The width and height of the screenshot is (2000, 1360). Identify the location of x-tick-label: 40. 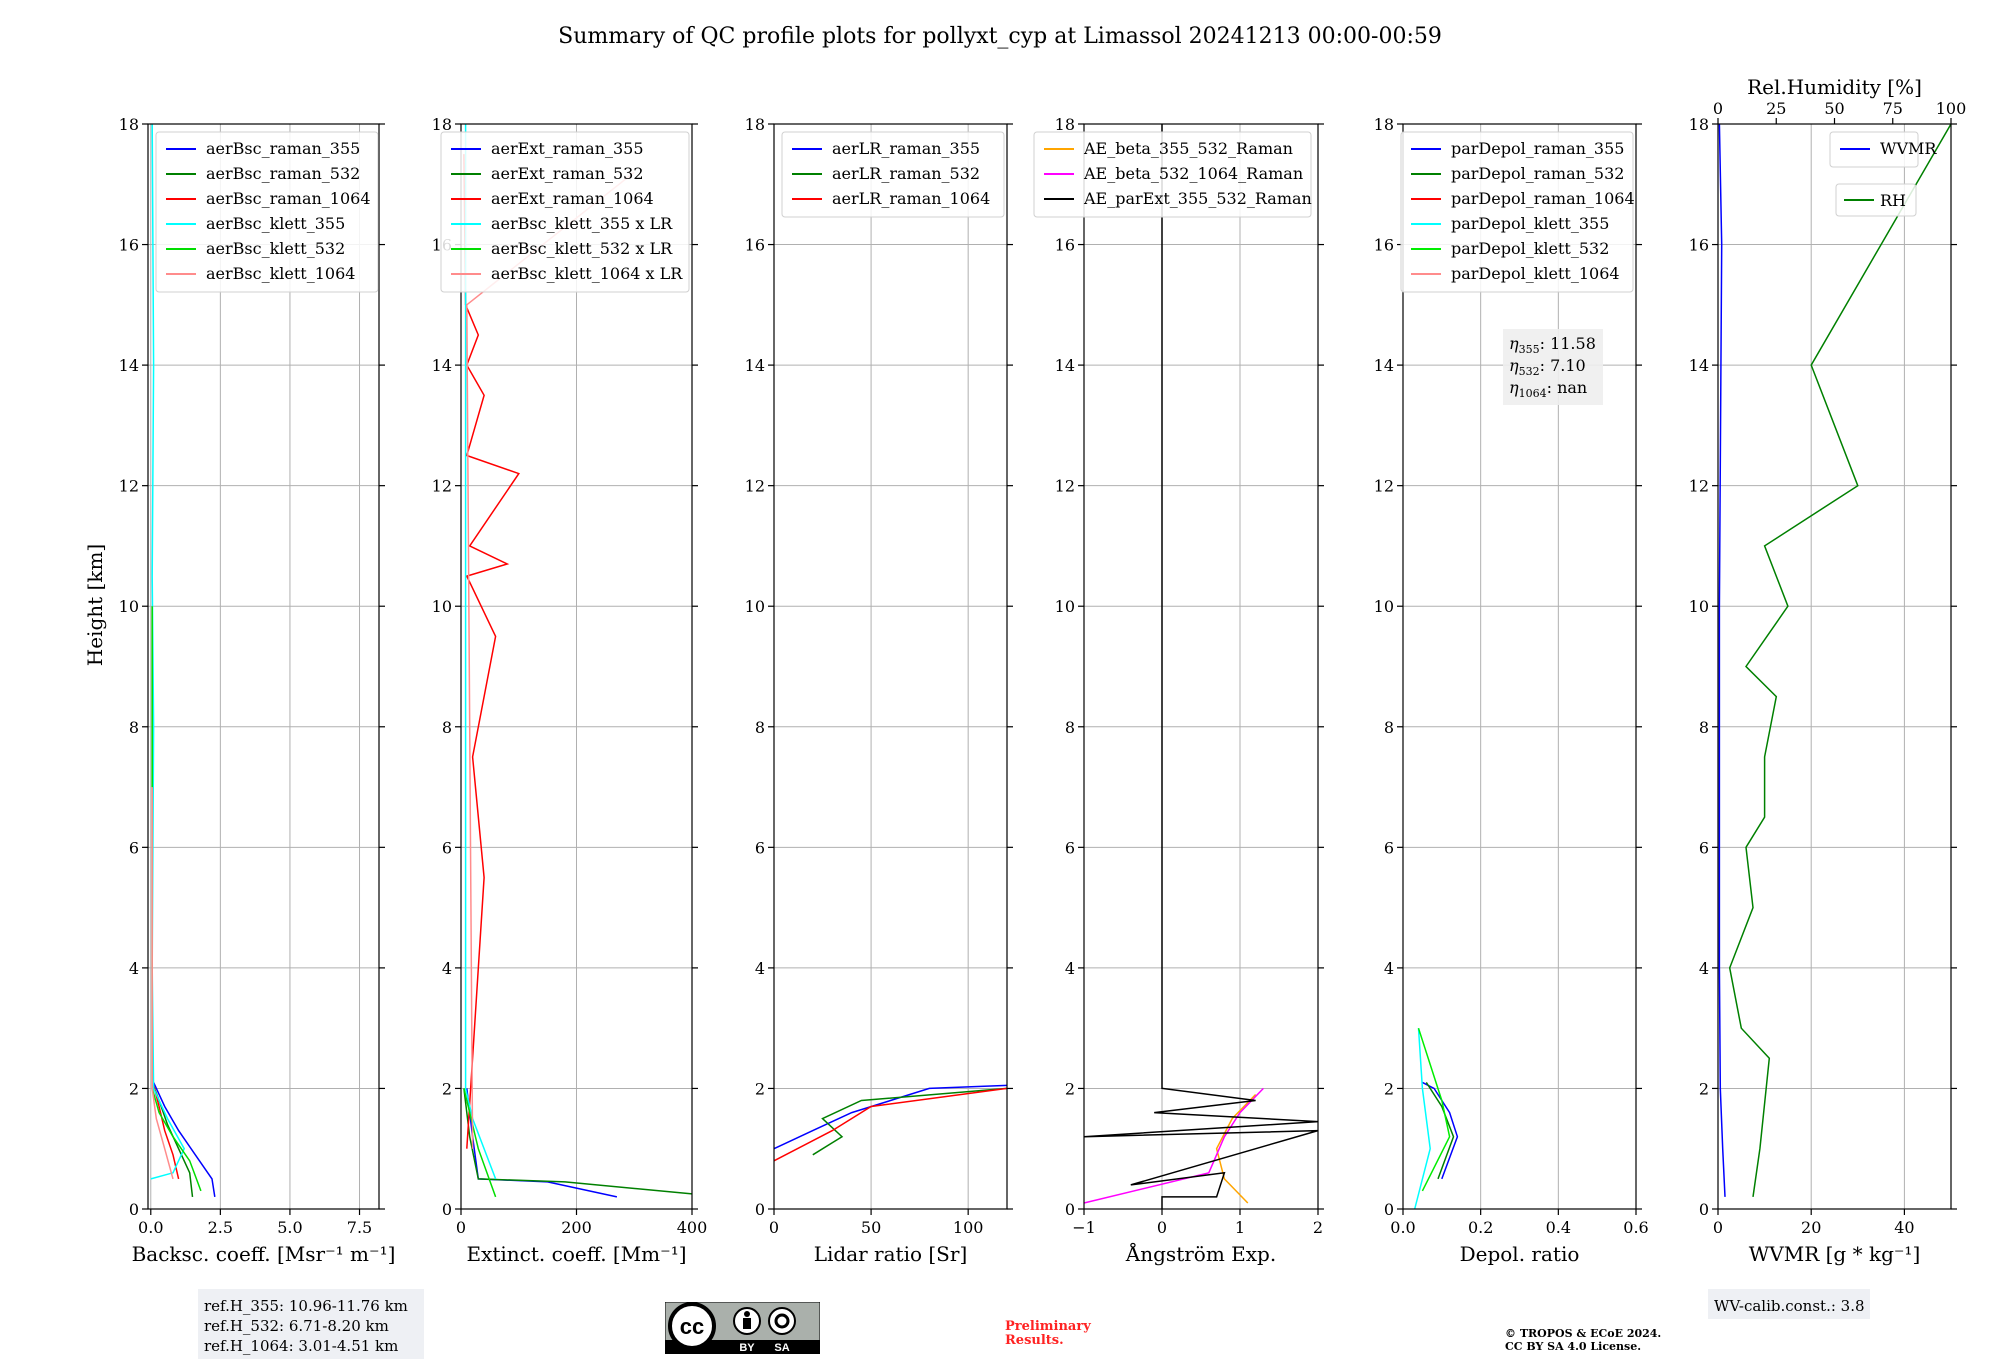
(1904, 1227).